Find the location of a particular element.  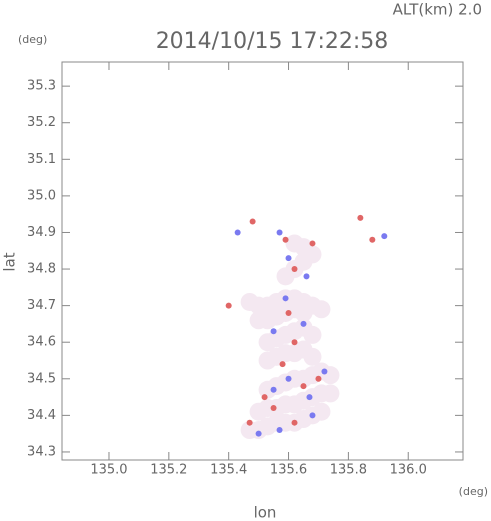

y-tick-label: 34.7 is located at coordinates (41, 305).